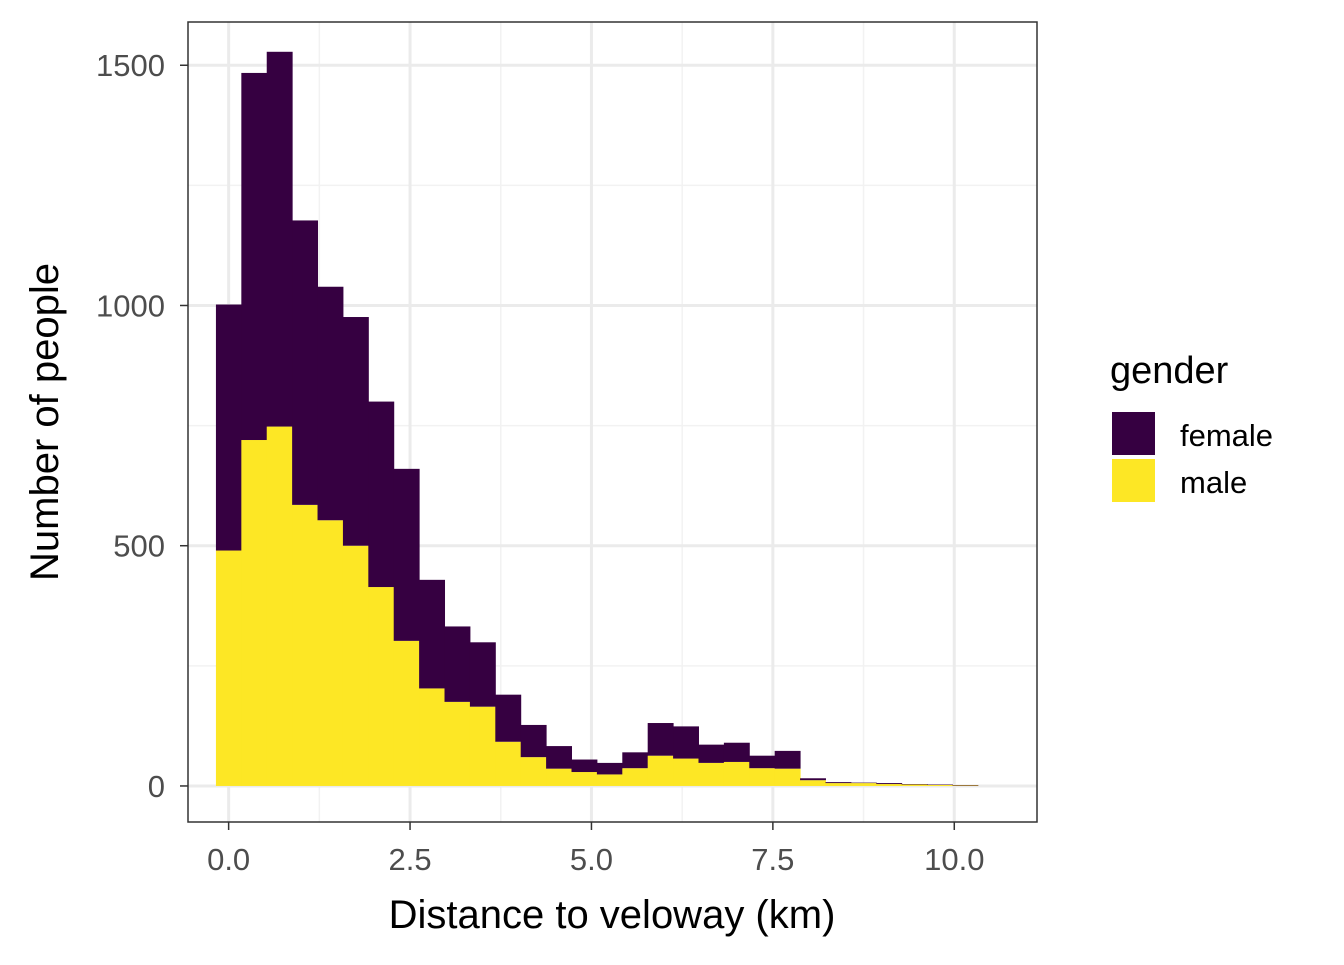 The height and width of the screenshot is (965, 1344). Describe the element at coordinates (772, 859) in the screenshot. I see `x-tick-label: 7.5` at that location.